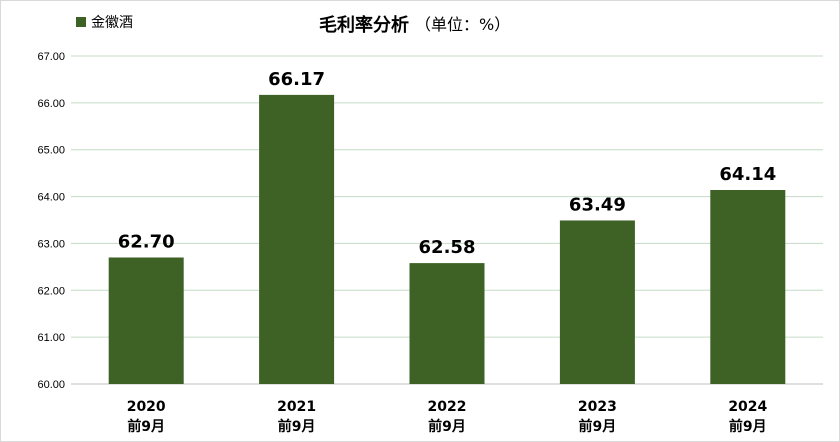 Image resolution: width=840 pixels, height=442 pixels. What do you see at coordinates (296, 79) in the screenshot?
I see `data-label: 66.17` at bounding box center [296, 79].